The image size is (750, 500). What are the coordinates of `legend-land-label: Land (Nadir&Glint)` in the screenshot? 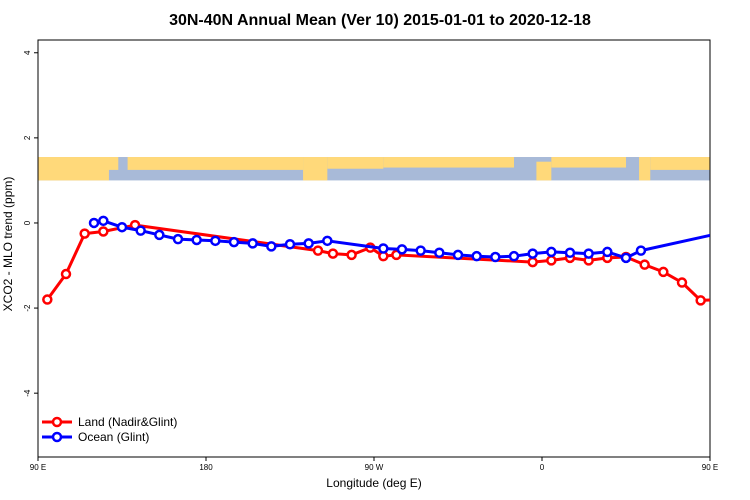 It's located at (127, 422).